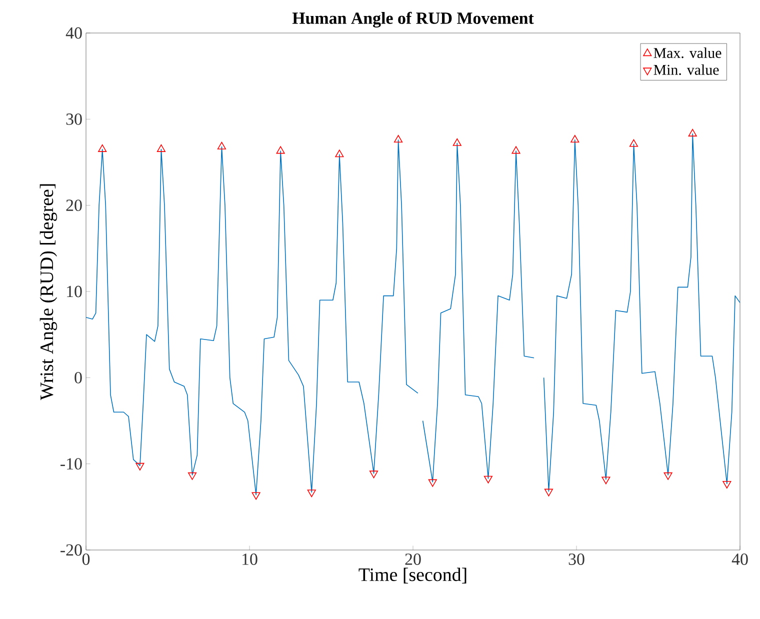 The width and height of the screenshot is (760, 619). I want to click on y-tick-label: 40, so click(74, 33).